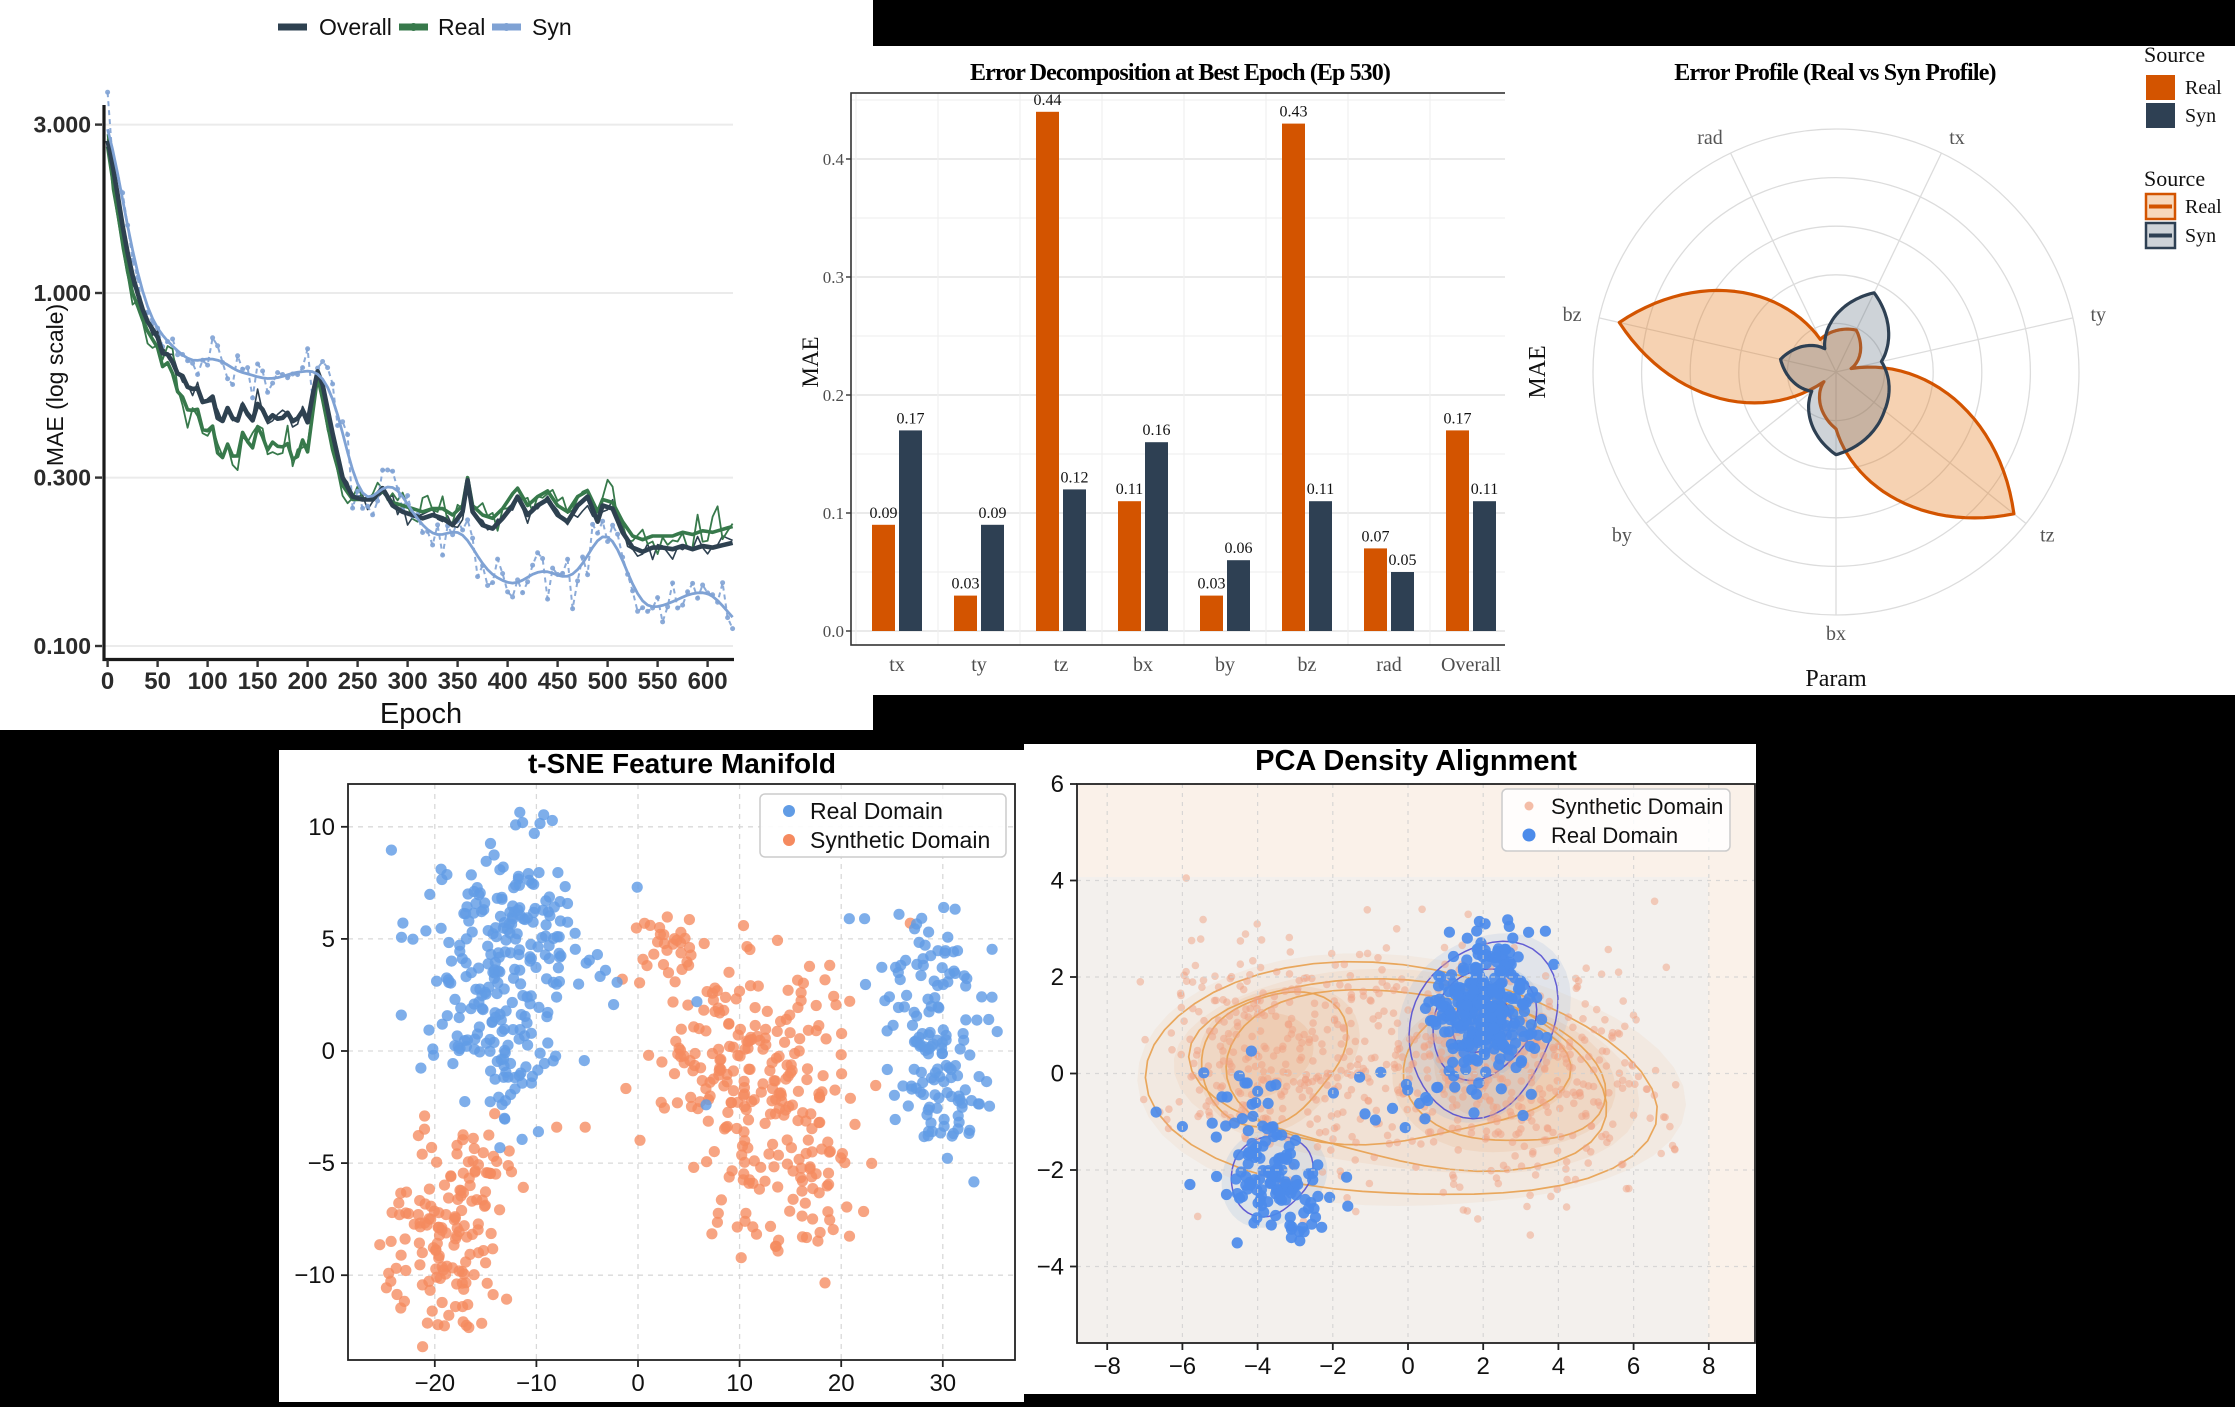 The image size is (2235, 1407). What do you see at coordinates (358, 681) in the screenshot?
I see `svg-text: 250` at bounding box center [358, 681].